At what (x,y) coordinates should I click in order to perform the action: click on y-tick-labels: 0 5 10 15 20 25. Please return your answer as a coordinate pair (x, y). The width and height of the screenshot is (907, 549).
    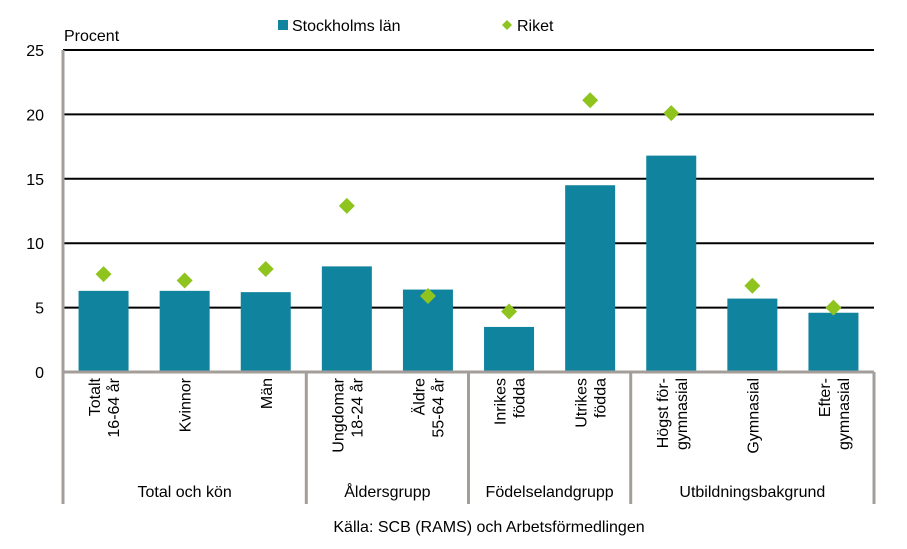
    Looking at the image, I should click on (35, 212).